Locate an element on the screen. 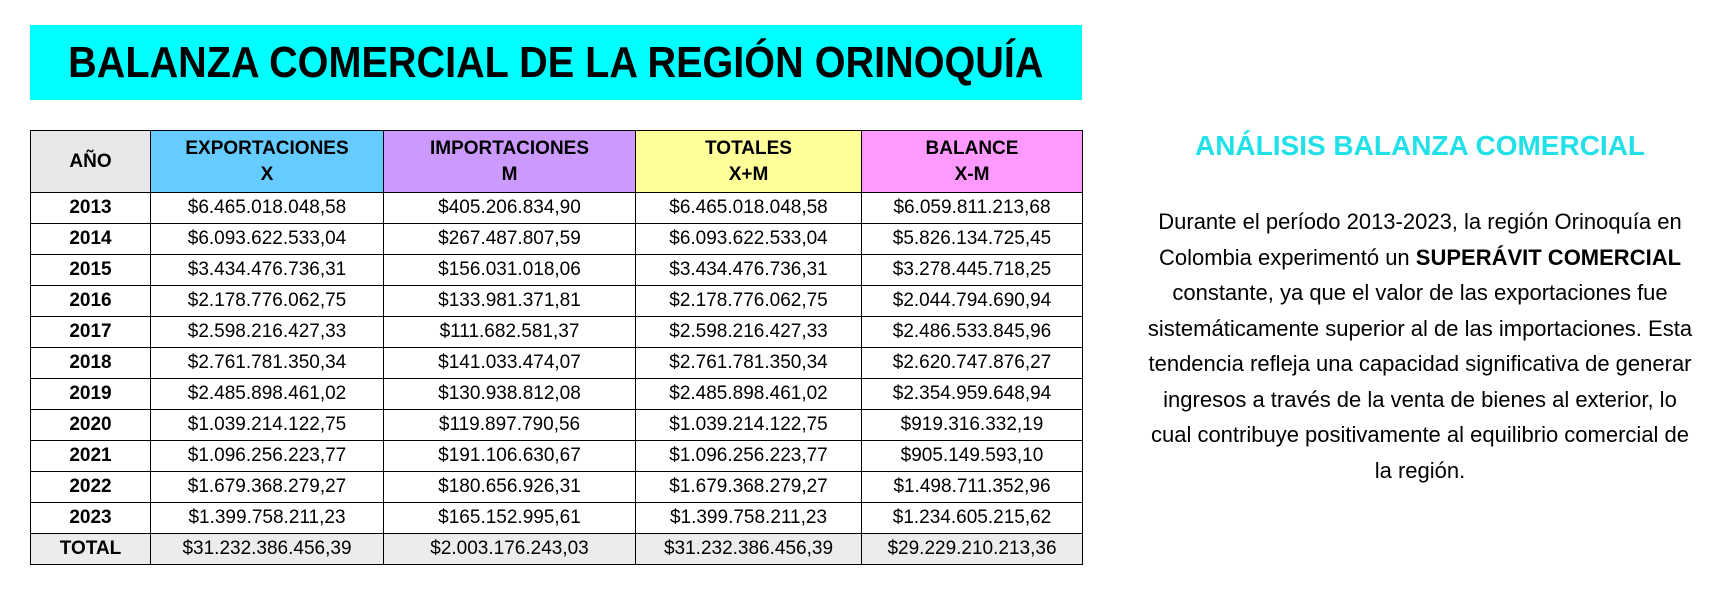 Image resolution: width=1735 pixels, height=597 pixels. cell-exports: $1.096.256.223,77 is located at coordinates (267, 456).